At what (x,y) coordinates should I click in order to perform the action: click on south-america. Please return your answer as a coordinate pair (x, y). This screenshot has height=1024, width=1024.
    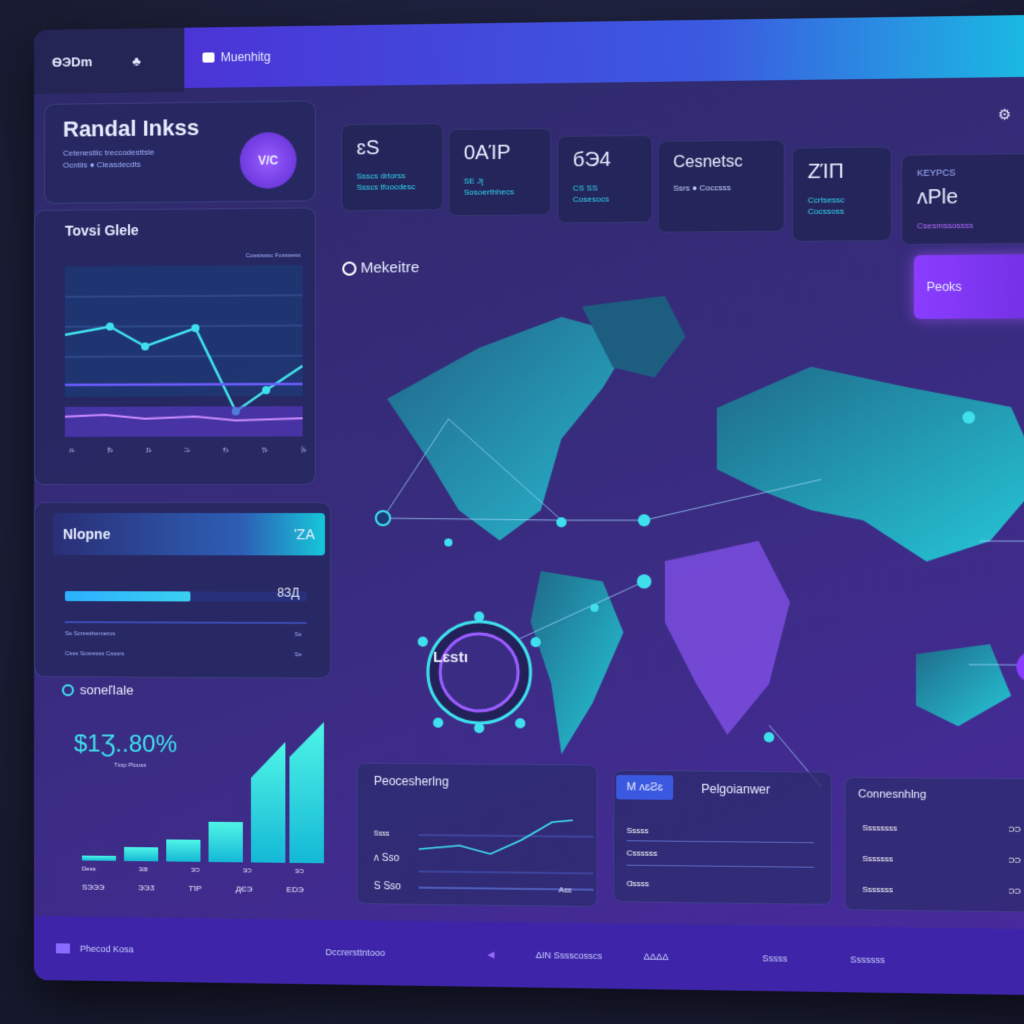
    Looking at the image, I should click on (577, 663).